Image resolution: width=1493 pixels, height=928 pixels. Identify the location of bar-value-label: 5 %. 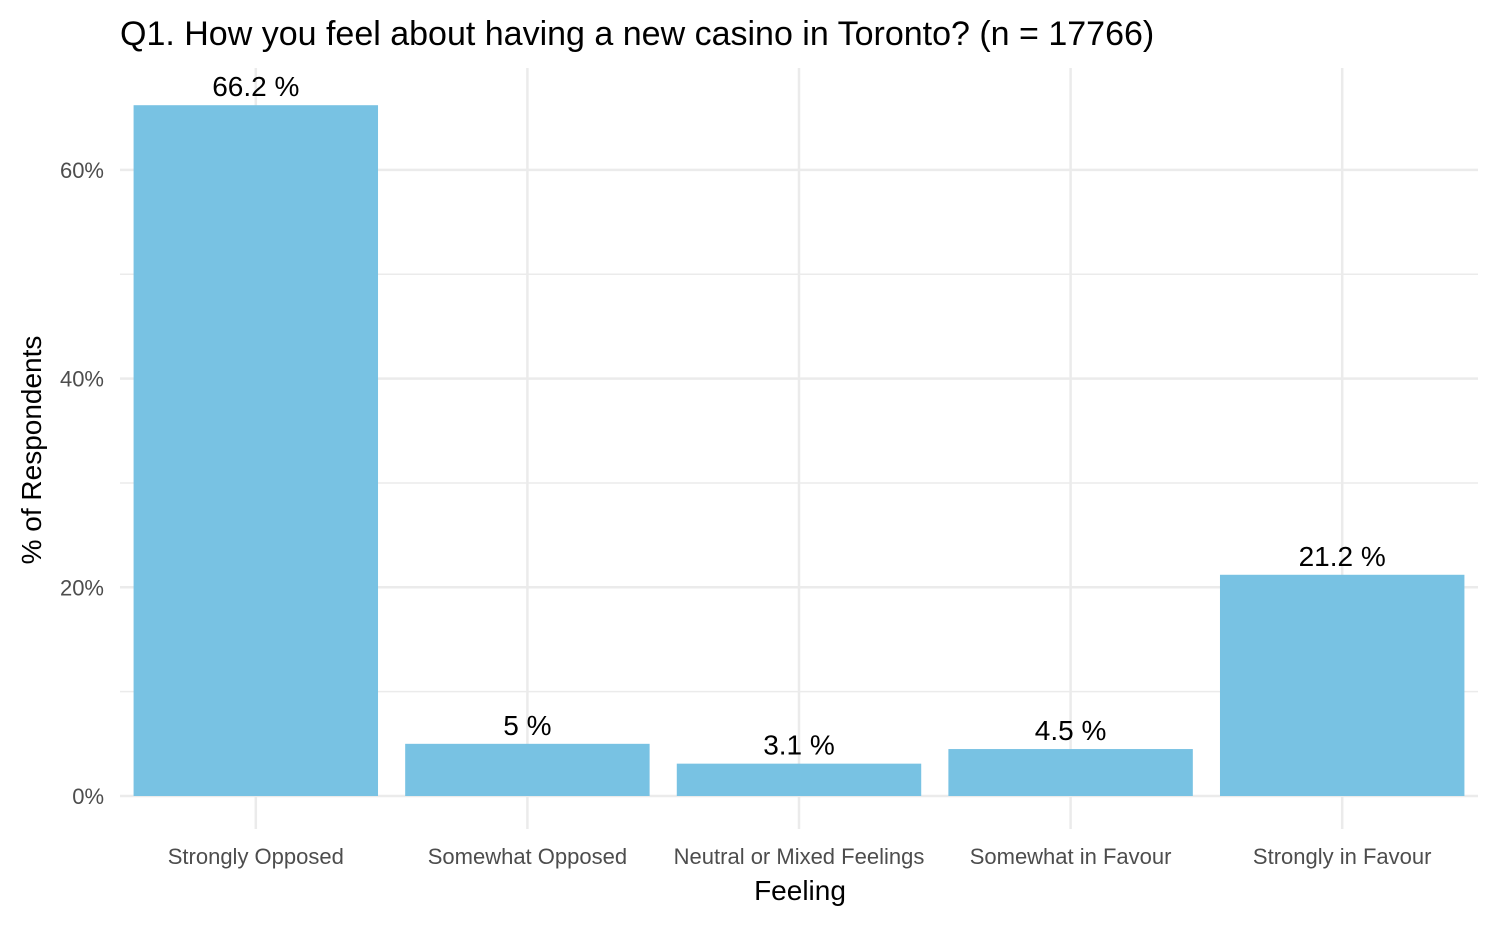
(527, 725).